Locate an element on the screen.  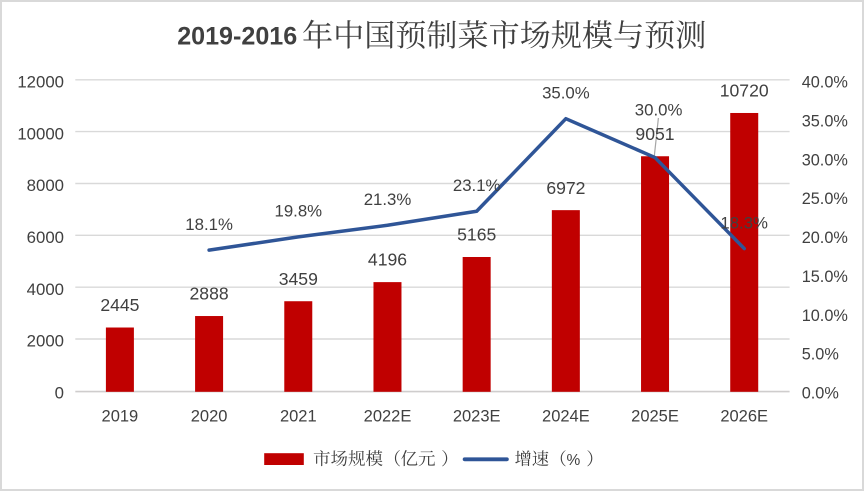
svg-text: 0 is located at coordinates (59, 393).